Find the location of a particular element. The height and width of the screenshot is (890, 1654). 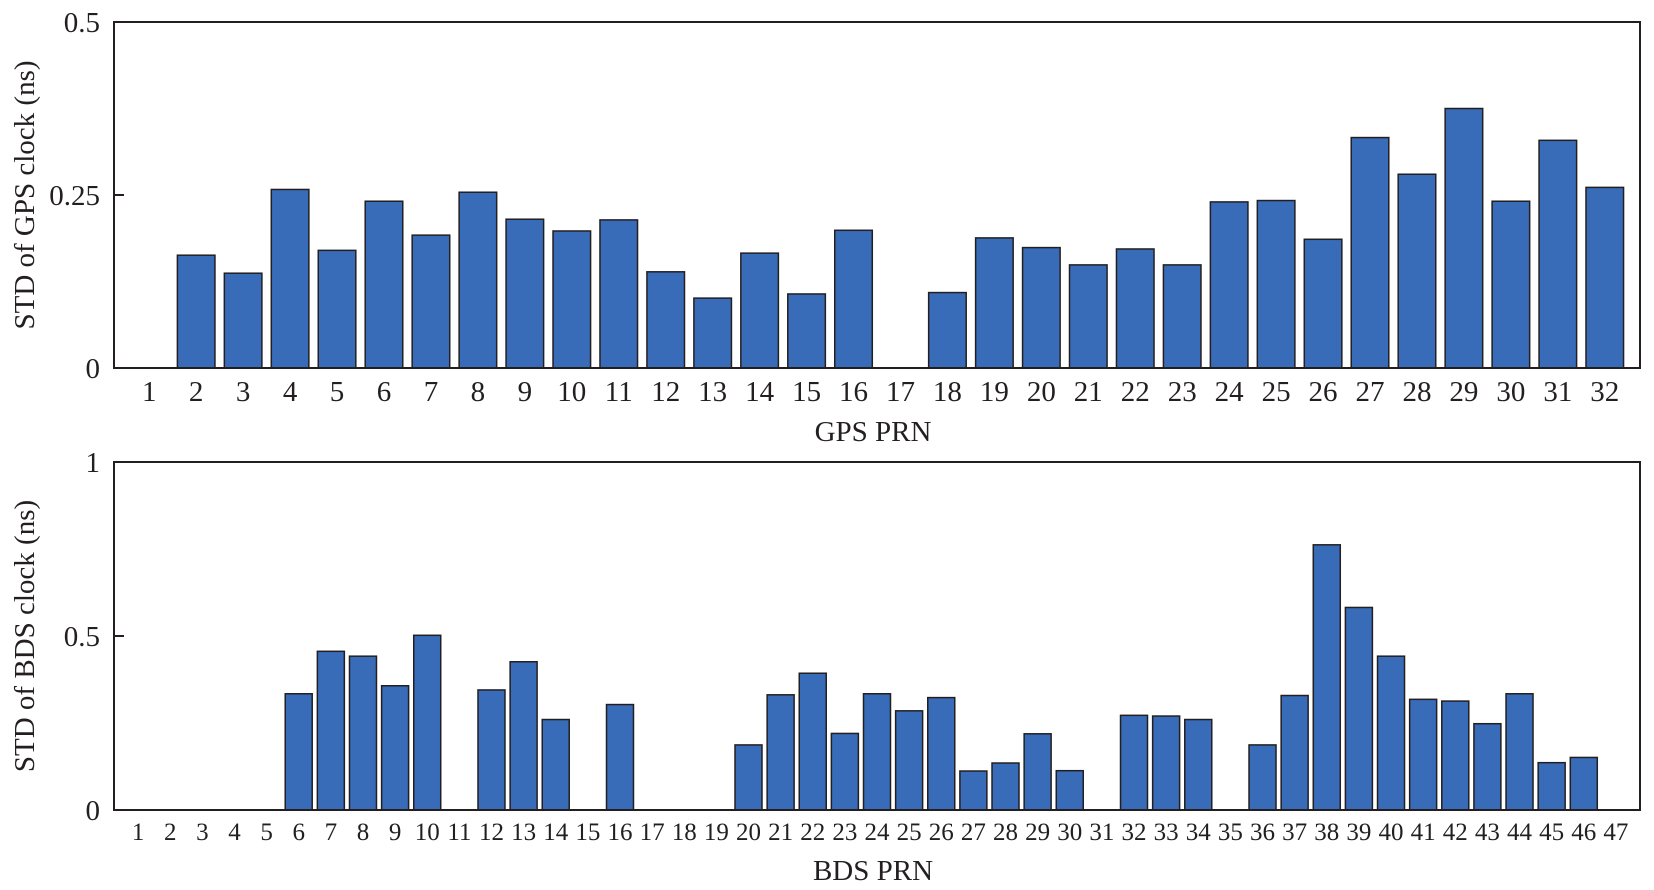

gps-x-tick-label: 4 is located at coordinates (290, 392).